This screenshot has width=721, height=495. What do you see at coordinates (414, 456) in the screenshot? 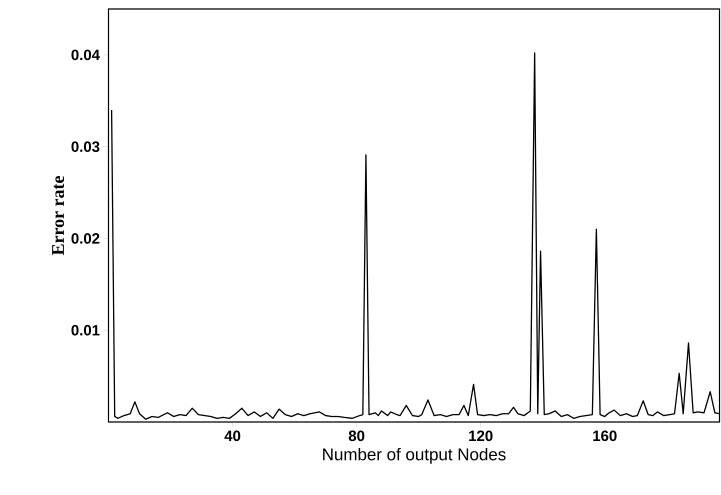
I see `x-axis-title: Number of output Nodes` at bounding box center [414, 456].